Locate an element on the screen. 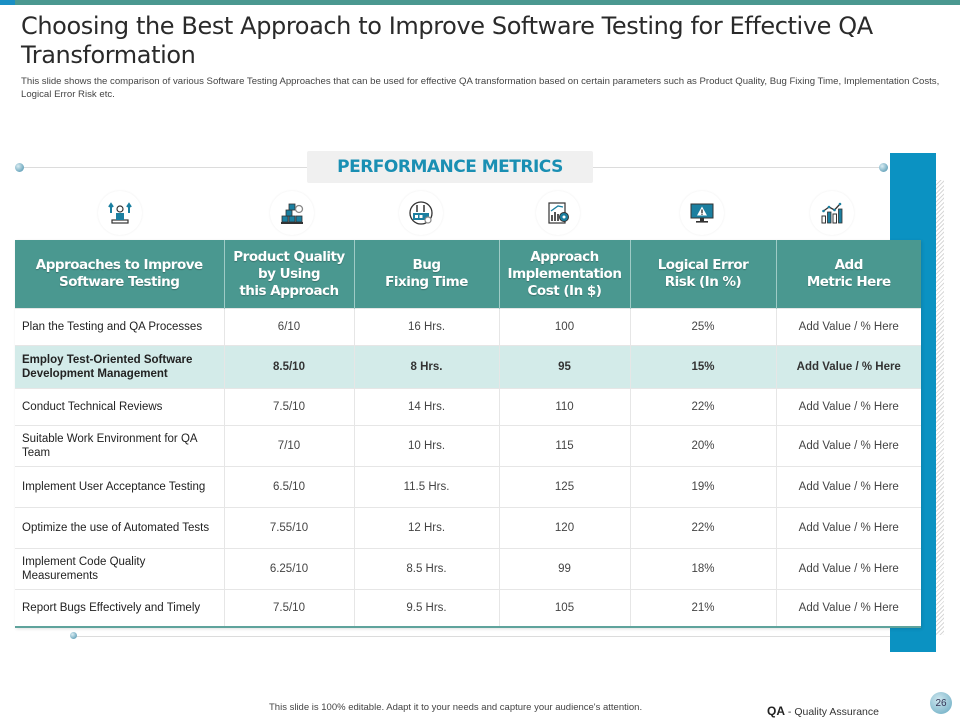 The height and width of the screenshot is (720, 960). cell-bug-time: 8.5 Hrs. is located at coordinates (426, 569).